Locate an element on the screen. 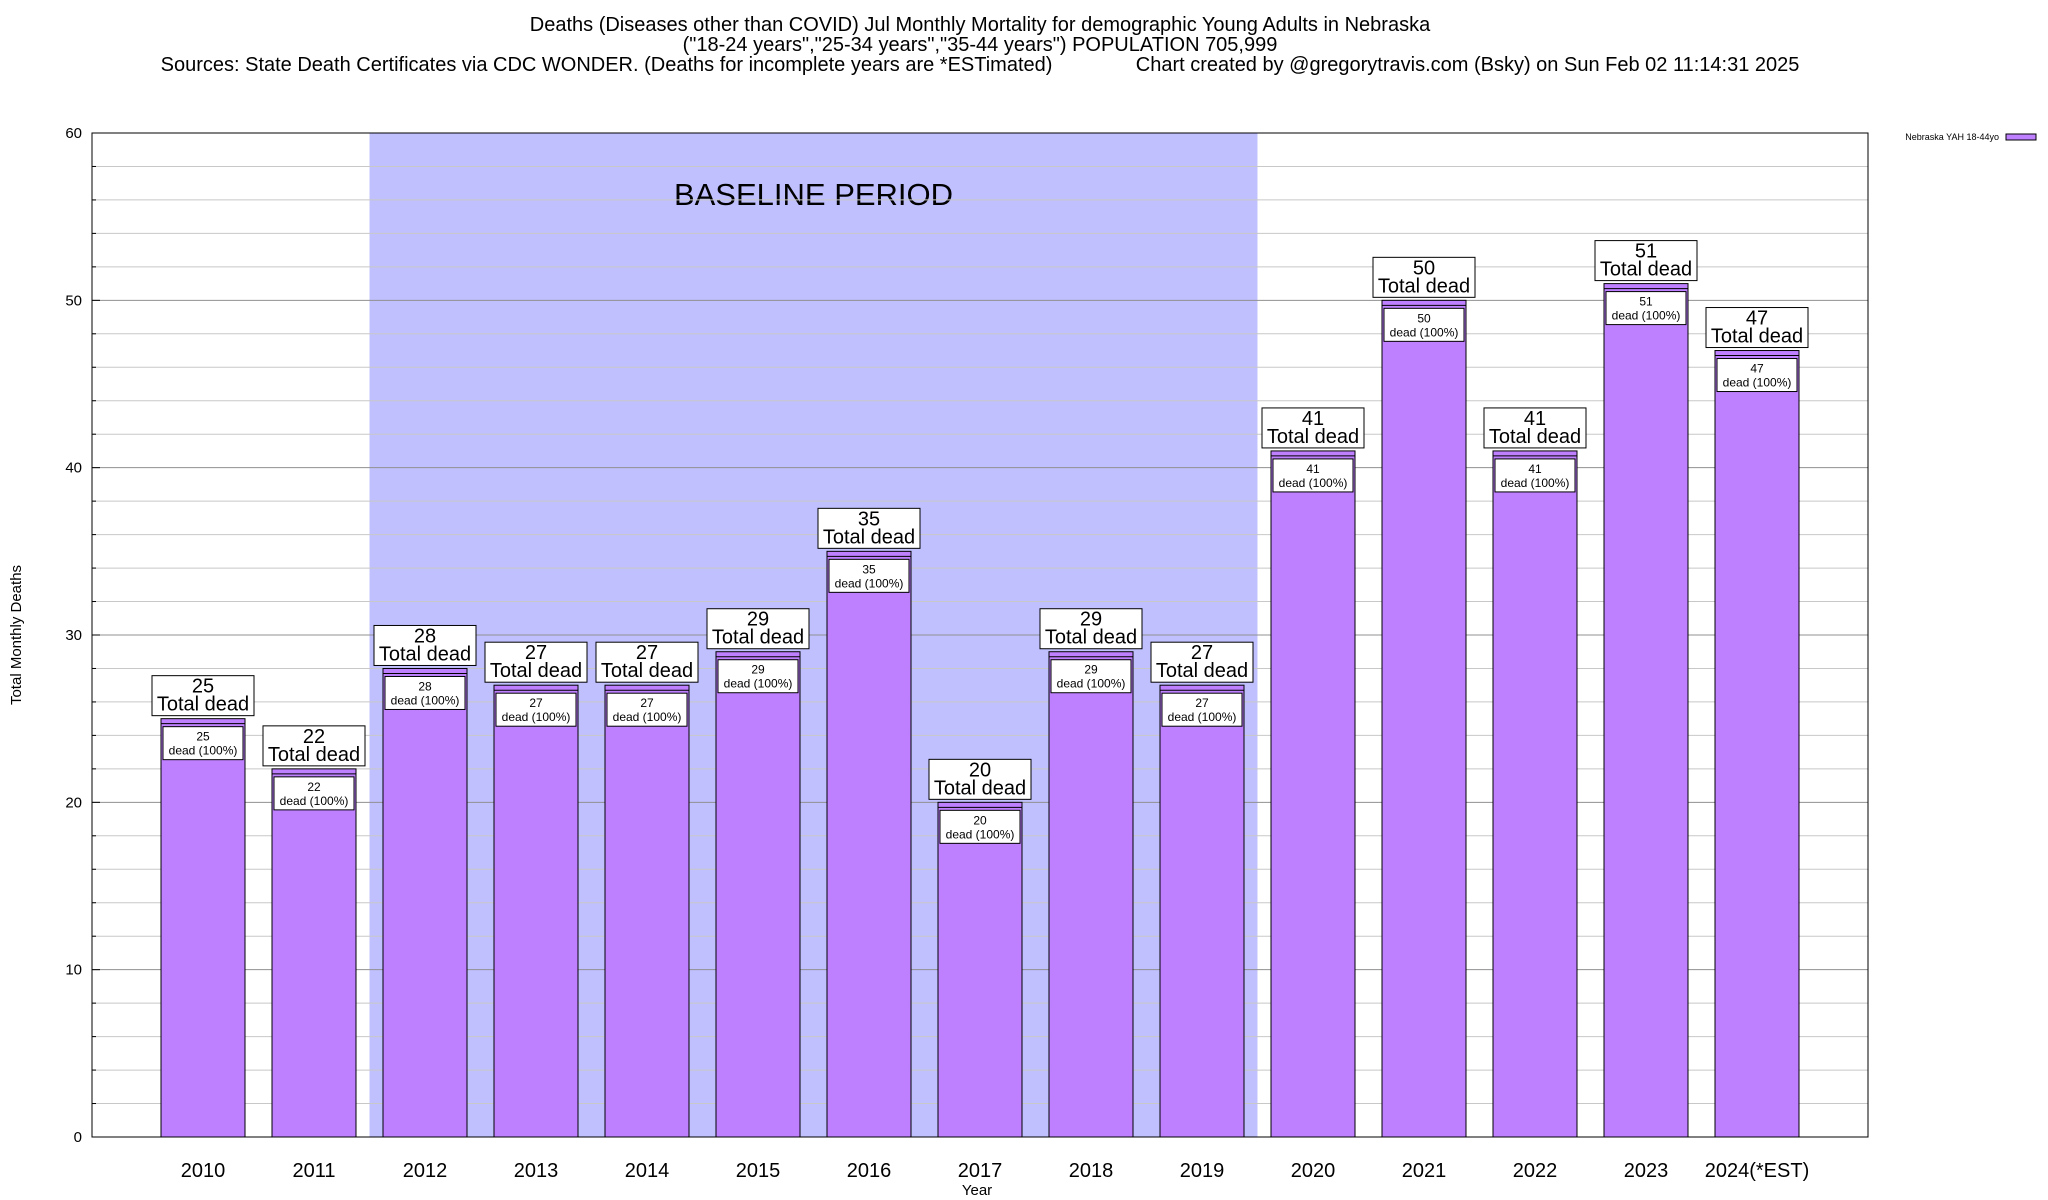  bar-total-count: 25 is located at coordinates (203, 687).